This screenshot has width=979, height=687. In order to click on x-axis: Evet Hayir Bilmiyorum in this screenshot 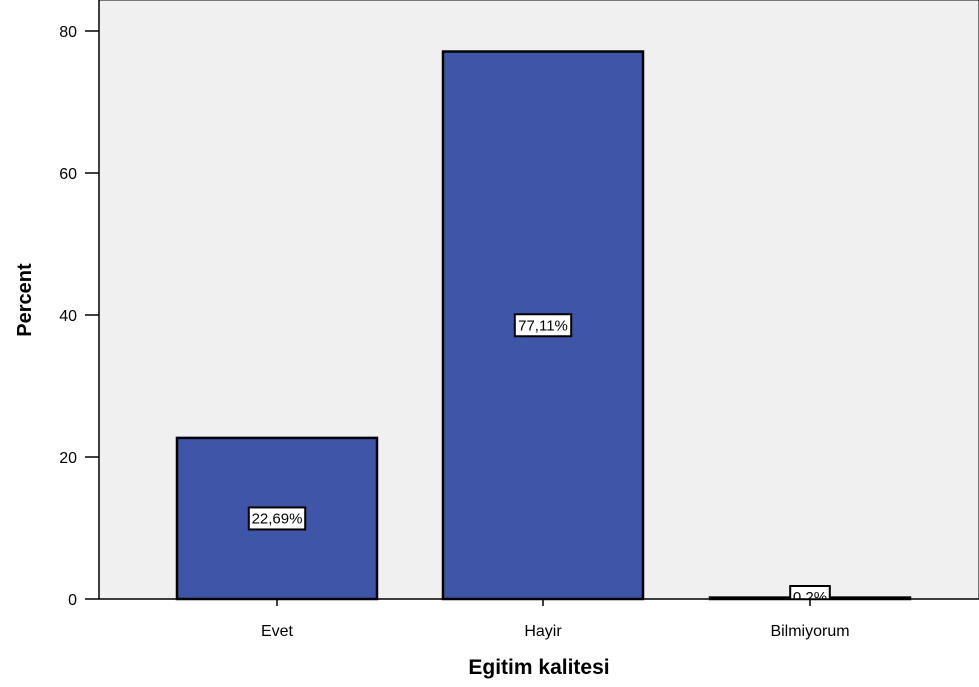, I will do `click(539, 619)`.